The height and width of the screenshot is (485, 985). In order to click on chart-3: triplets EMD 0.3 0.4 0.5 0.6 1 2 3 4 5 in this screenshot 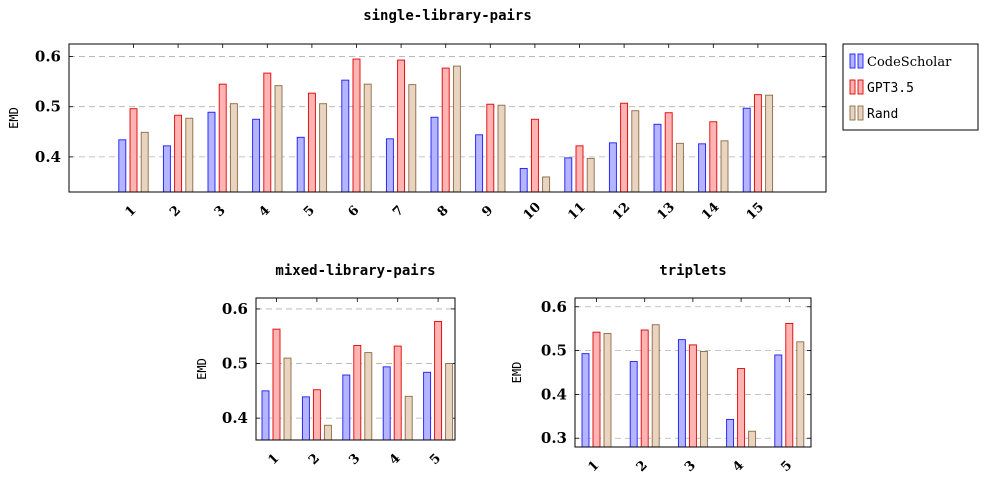, I will do `click(661, 369)`.